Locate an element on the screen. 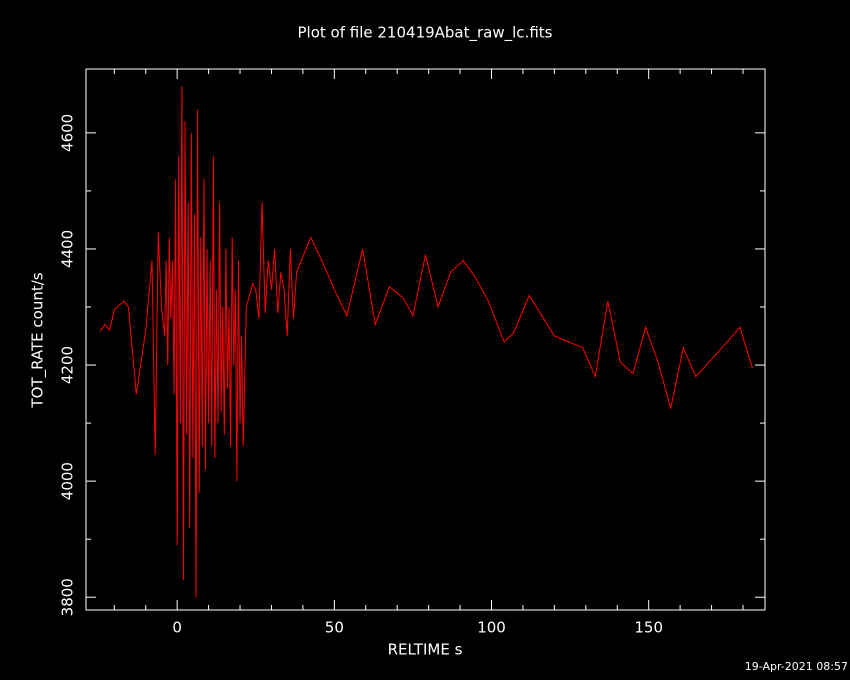 The image size is (850, 680). x-axis-label: RELTIME s is located at coordinates (425, 650).